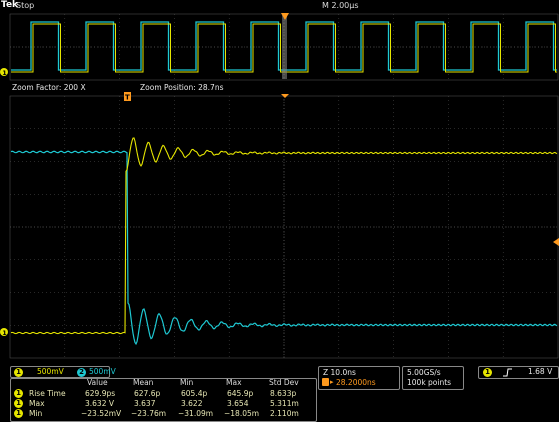  I want to click on measurement-std-dev: 5.311m, so click(284, 403).